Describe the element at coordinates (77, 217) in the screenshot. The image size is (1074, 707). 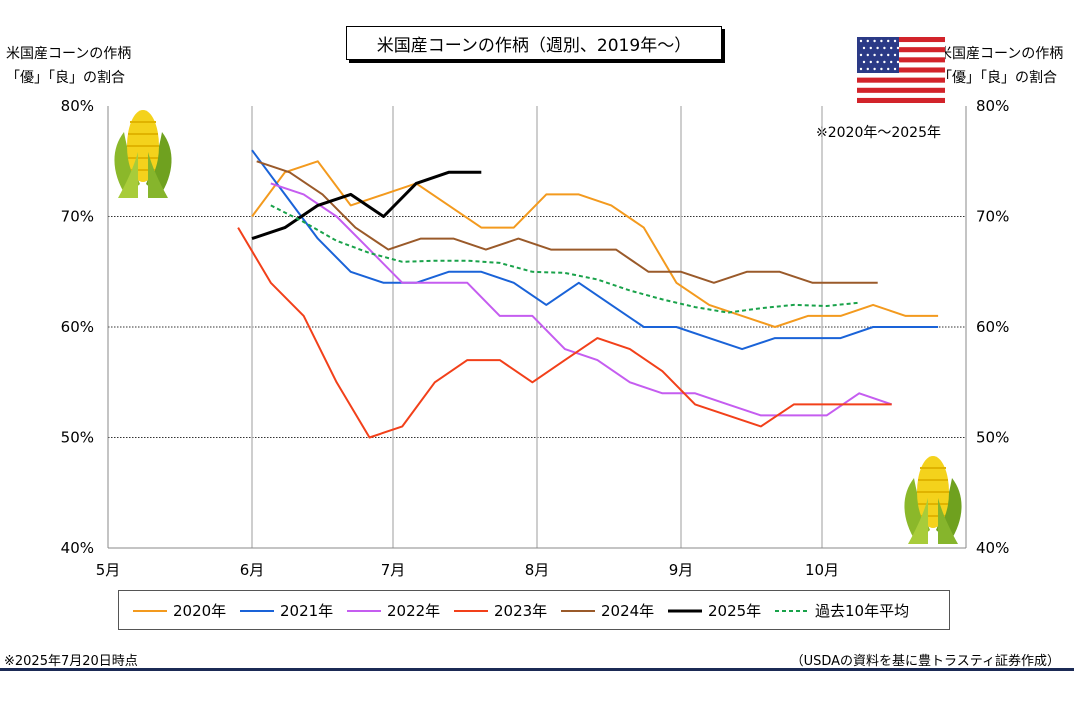
I see `y-tick-label-left: 70%` at that location.